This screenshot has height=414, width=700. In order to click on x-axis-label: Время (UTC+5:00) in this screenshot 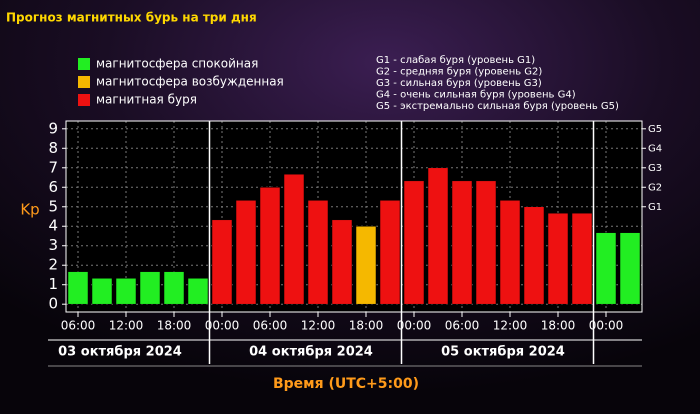, I will do `click(346, 384)`.